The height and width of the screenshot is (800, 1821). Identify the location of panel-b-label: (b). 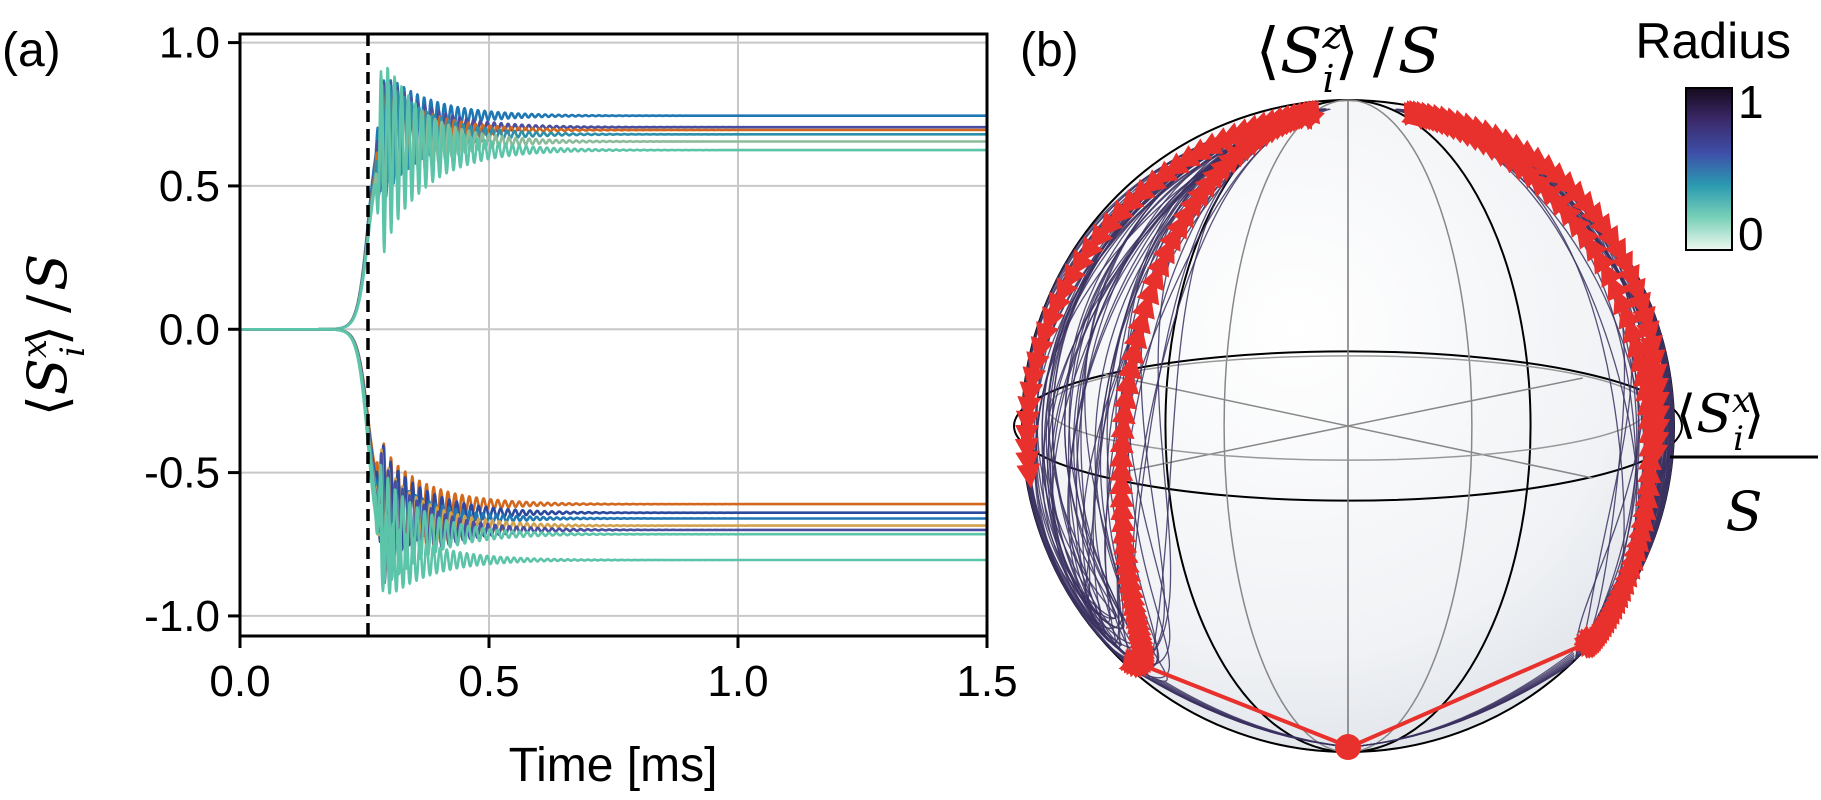
(1049, 50).